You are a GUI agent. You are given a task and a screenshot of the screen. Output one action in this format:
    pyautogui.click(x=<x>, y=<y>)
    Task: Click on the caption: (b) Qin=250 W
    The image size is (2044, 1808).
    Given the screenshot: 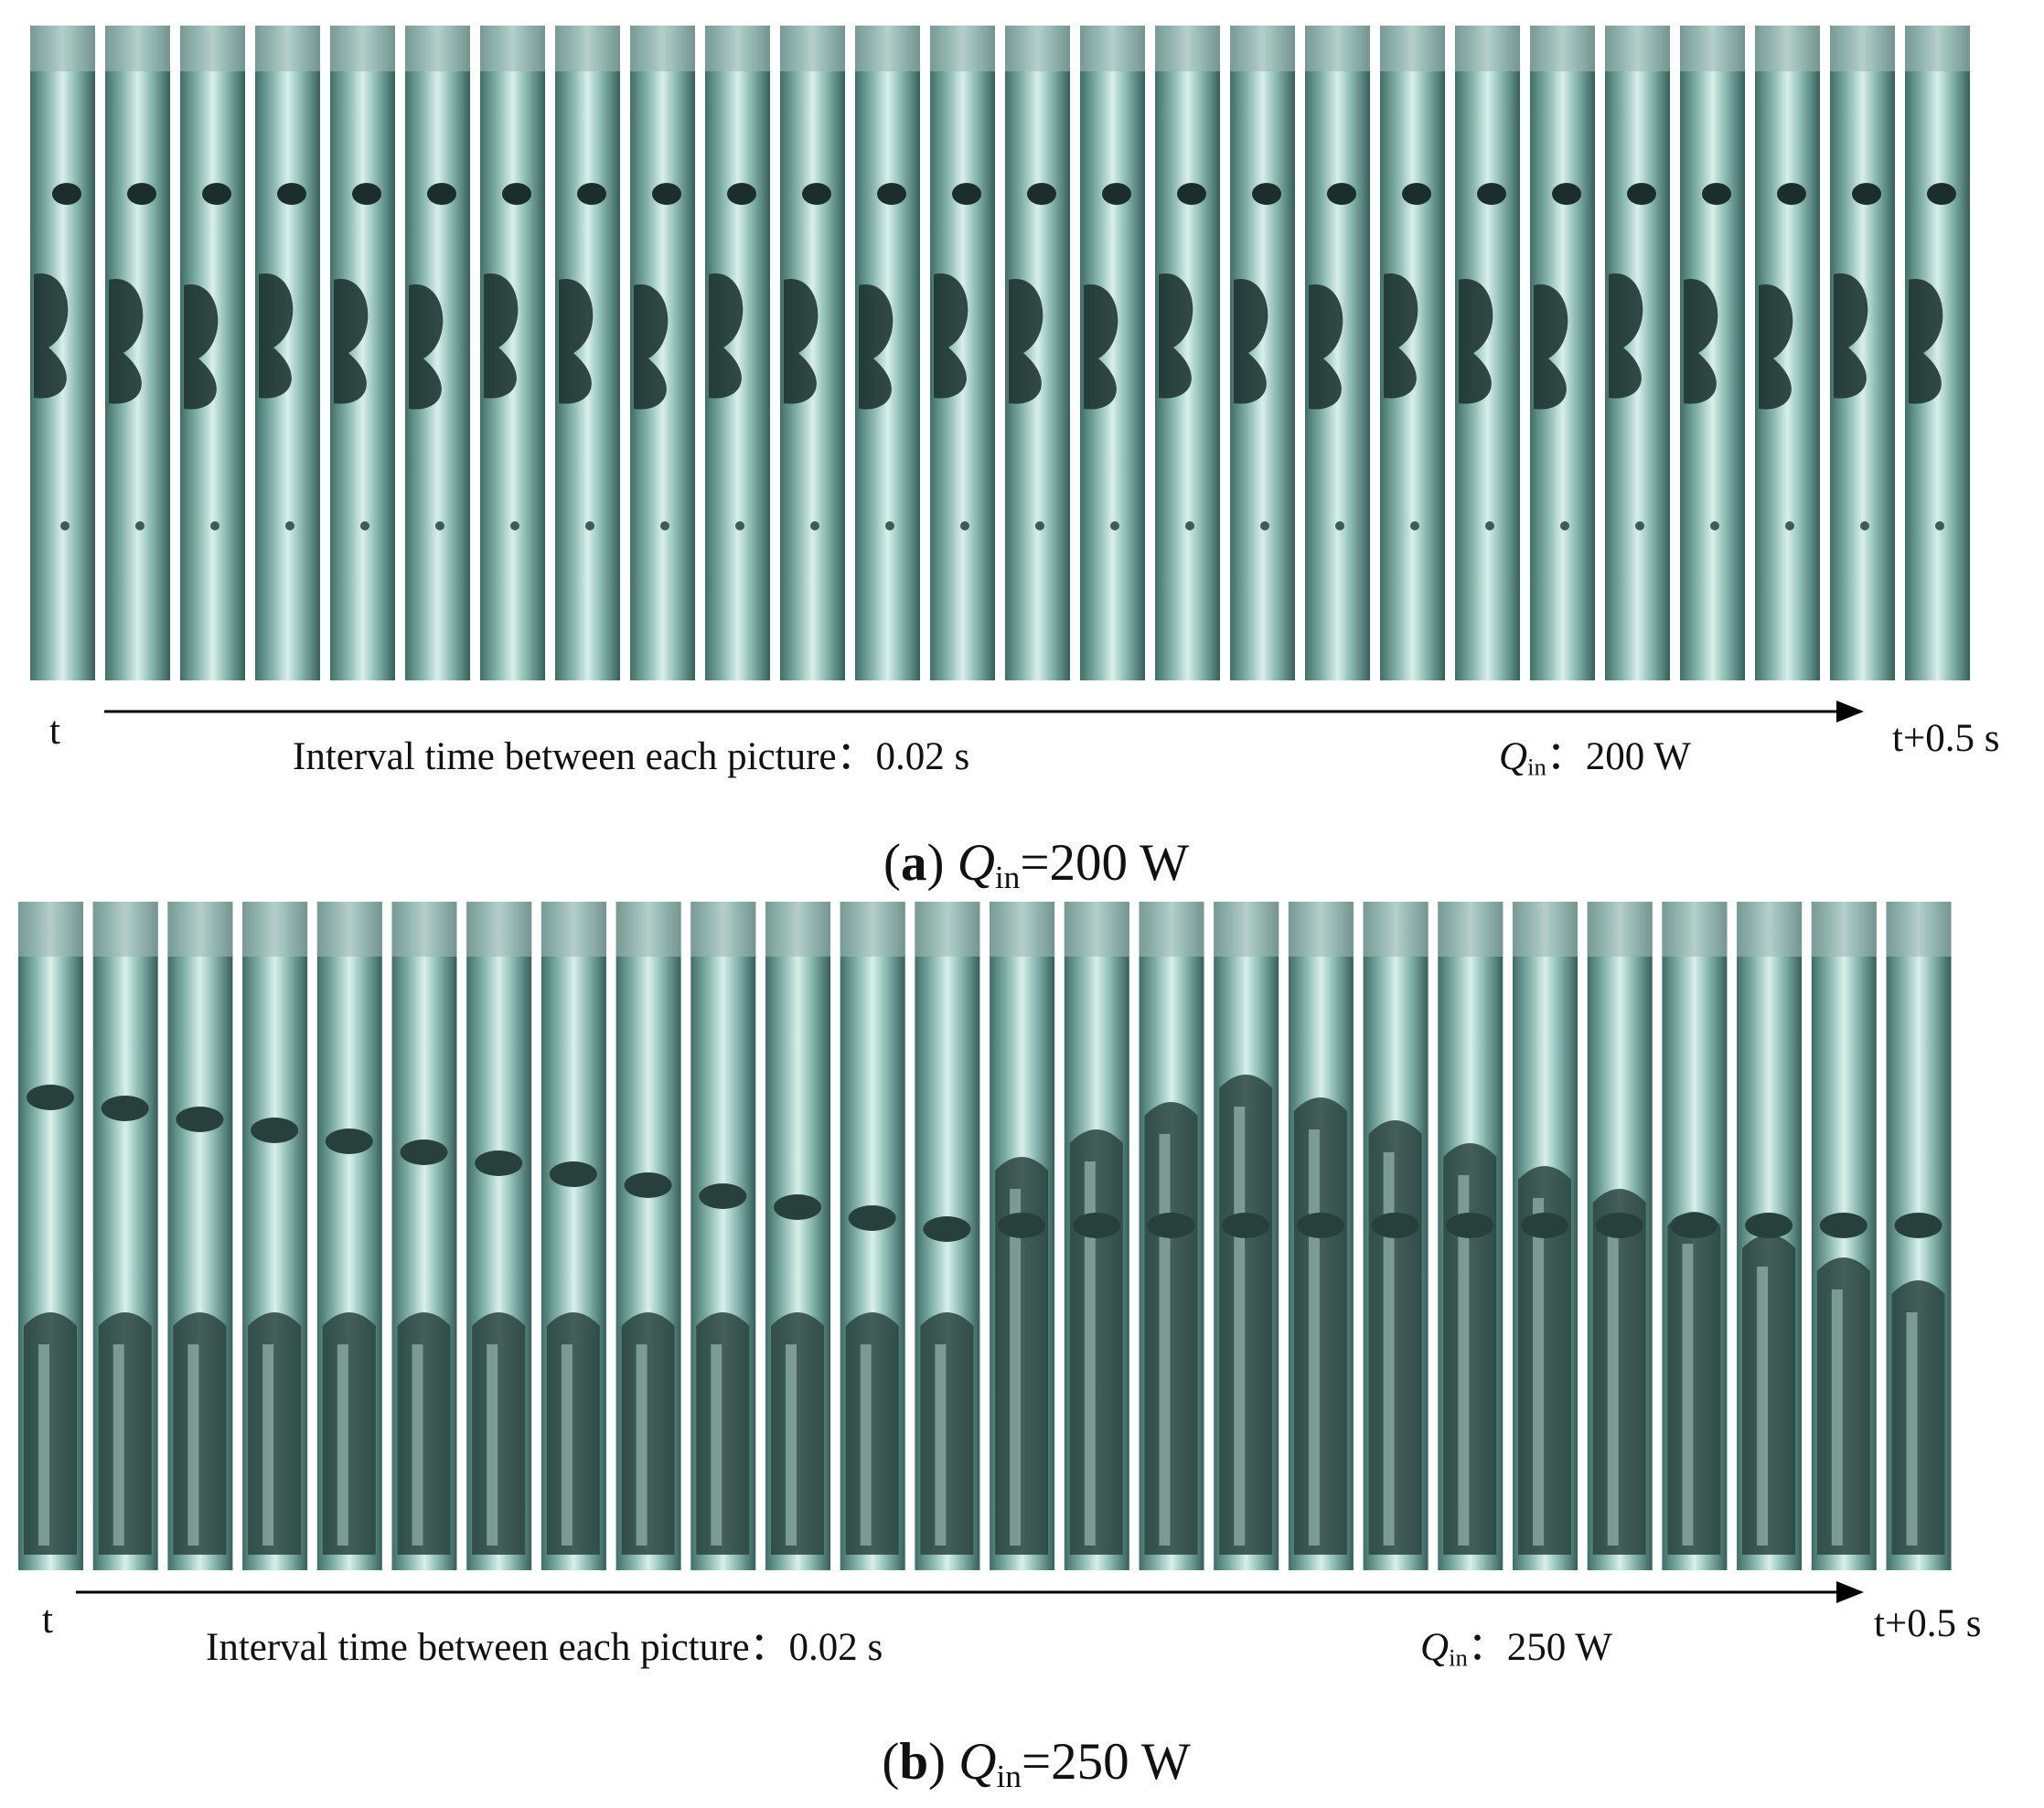 What is the action you would take?
    pyautogui.click(x=1036, y=1764)
    